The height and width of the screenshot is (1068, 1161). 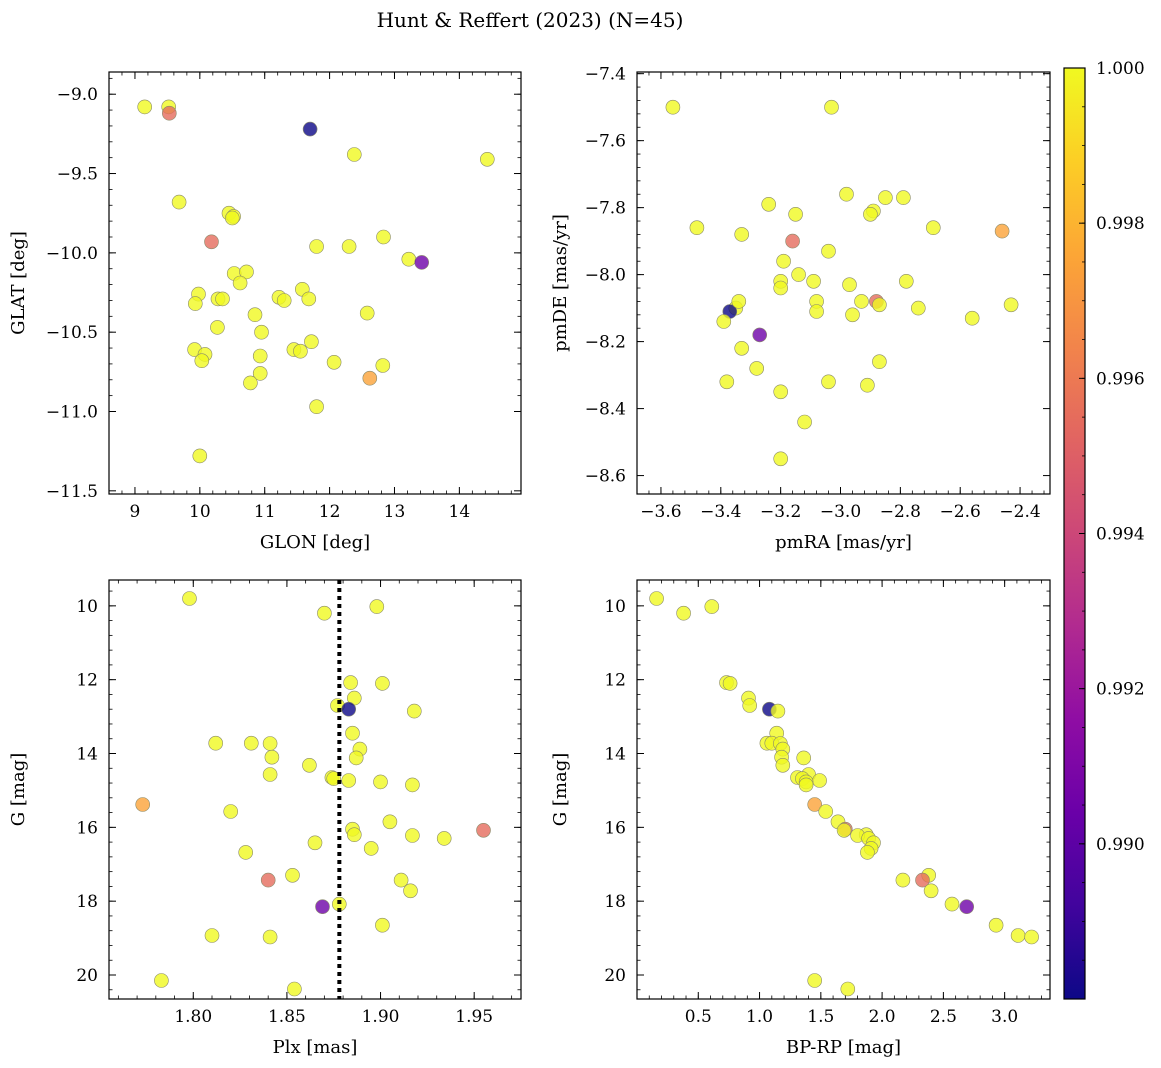 I want to click on x-axis-label: GLON [deg], so click(x=315, y=542).